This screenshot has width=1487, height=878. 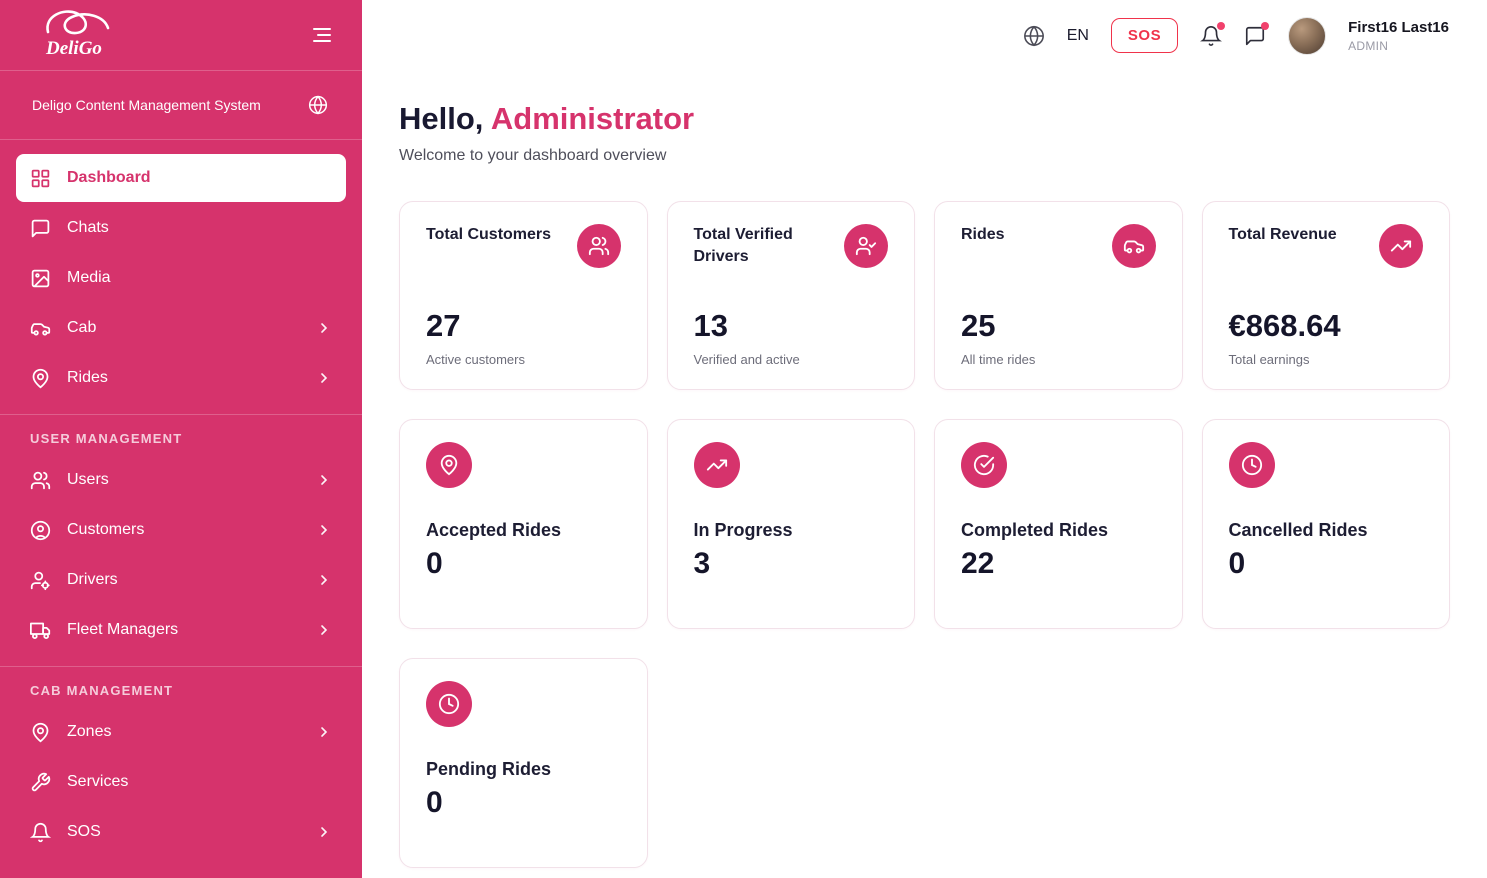 I want to click on stat-card-rides: Rides 25 All time rides, so click(x=1058, y=295).